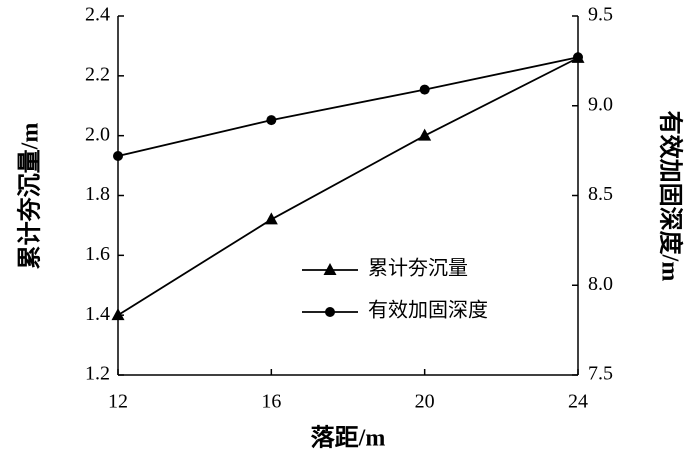 This screenshot has height=462, width=700. Describe the element at coordinates (30, 196) in the screenshot. I see `y-axis-label: 累计夯沉量/m` at that location.